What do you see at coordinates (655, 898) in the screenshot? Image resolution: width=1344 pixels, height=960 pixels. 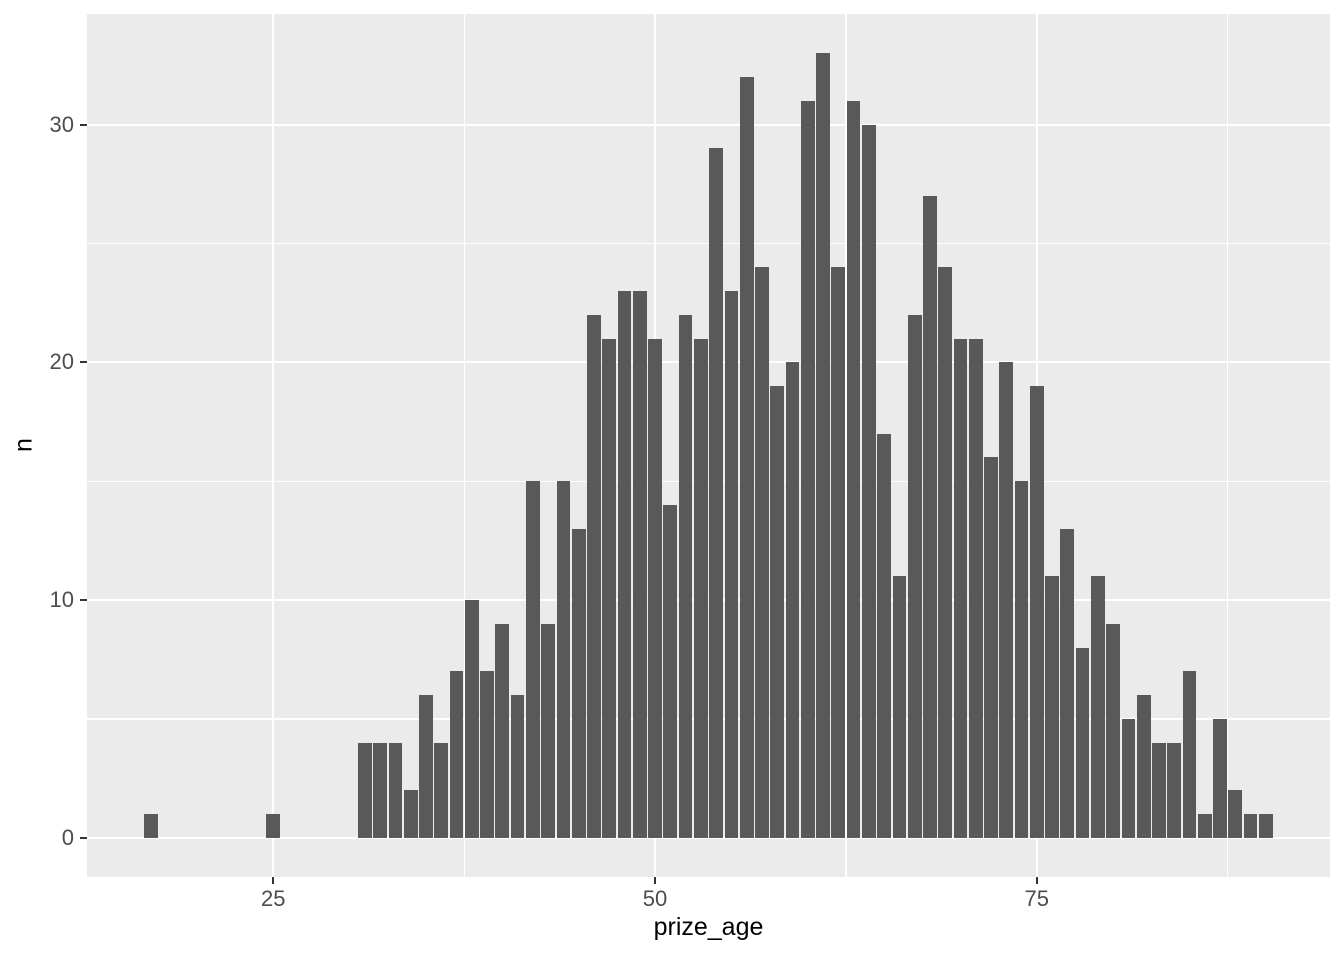 I see `x-tick-label: 50` at bounding box center [655, 898].